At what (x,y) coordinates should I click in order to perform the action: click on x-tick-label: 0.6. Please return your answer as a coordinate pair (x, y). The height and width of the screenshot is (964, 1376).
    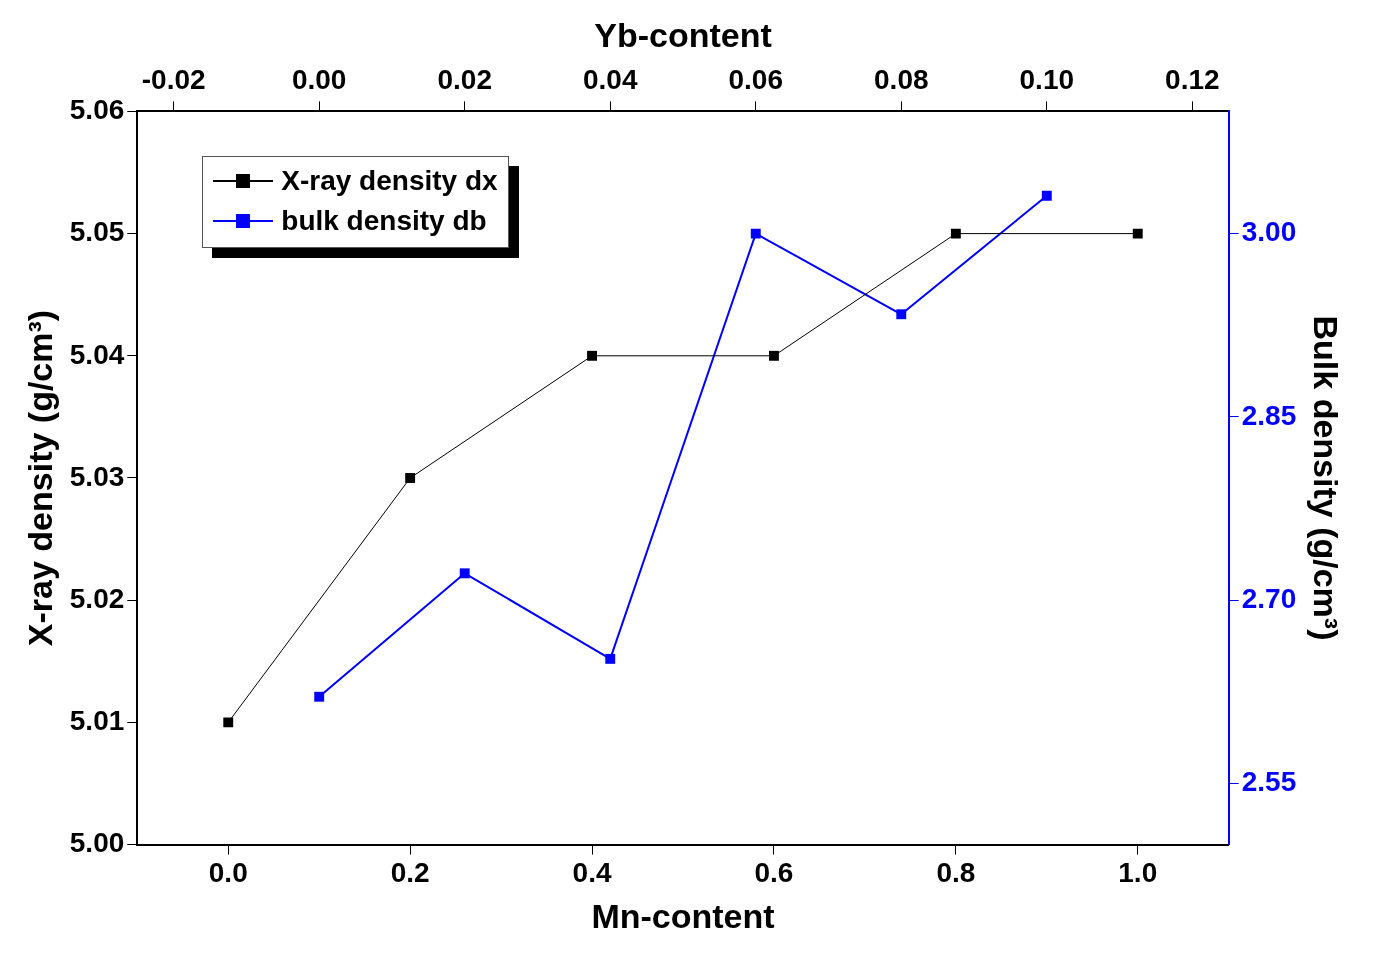
    Looking at the image, I should click on (774, 873).